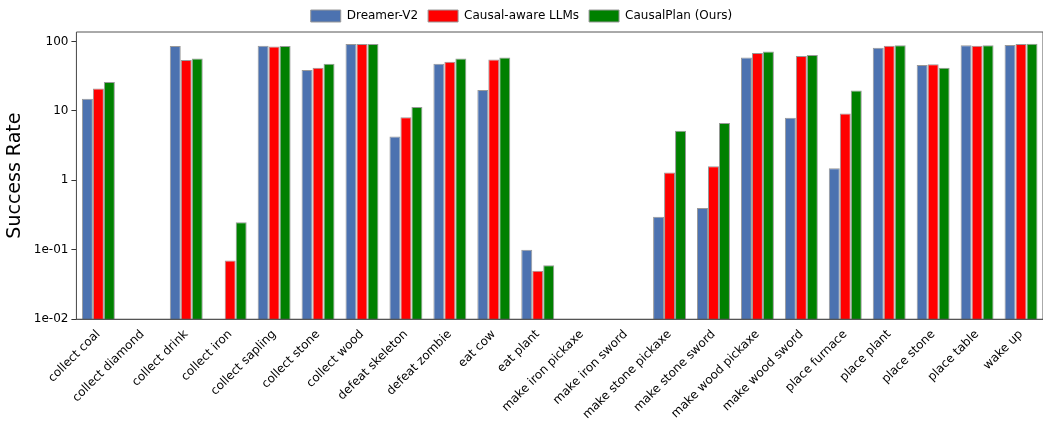  I want to click on y-tick-label: 1, so click(64, 179).